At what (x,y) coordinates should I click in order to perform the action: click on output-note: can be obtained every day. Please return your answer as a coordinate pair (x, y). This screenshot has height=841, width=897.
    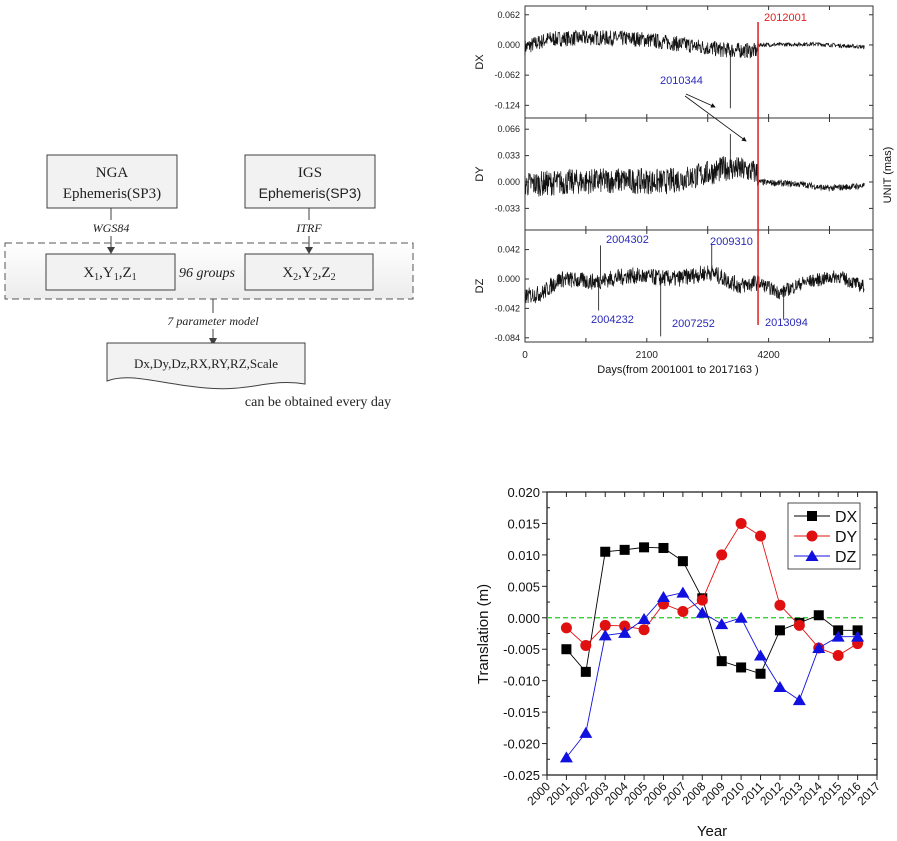
    Looking at the image, I should click on (318, 402).